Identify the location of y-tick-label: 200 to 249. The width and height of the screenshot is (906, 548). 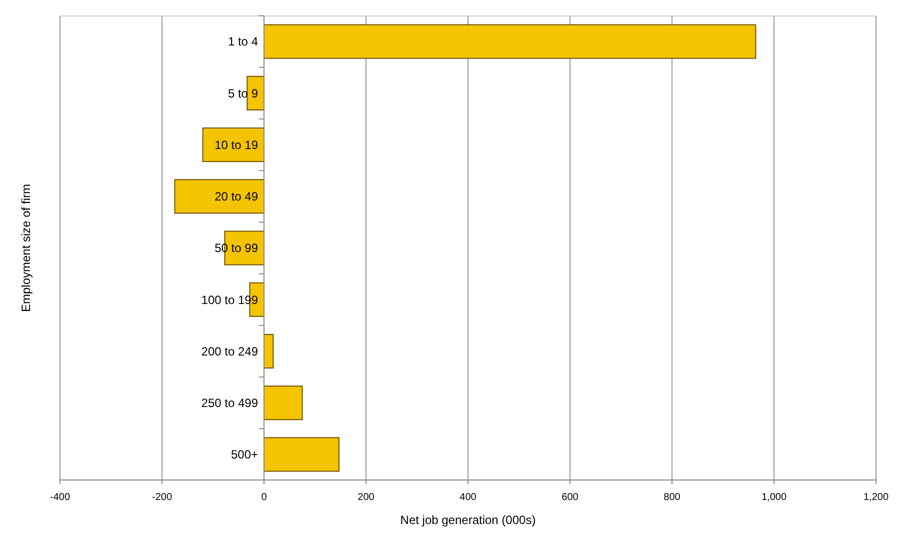
(229, 351).